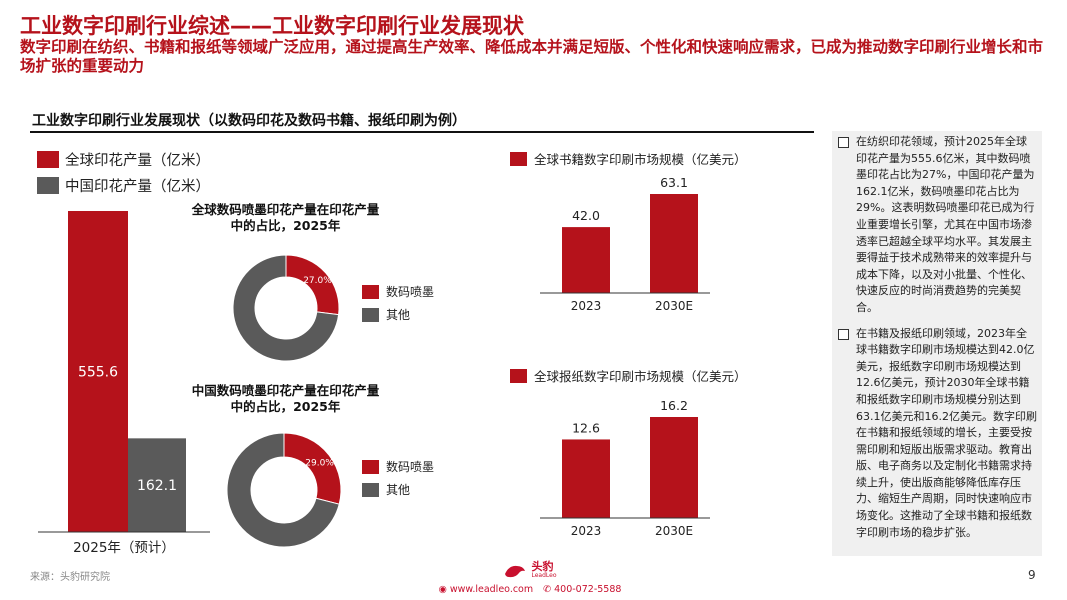  I want to click on donut-slice-digital, so click(312, 468).